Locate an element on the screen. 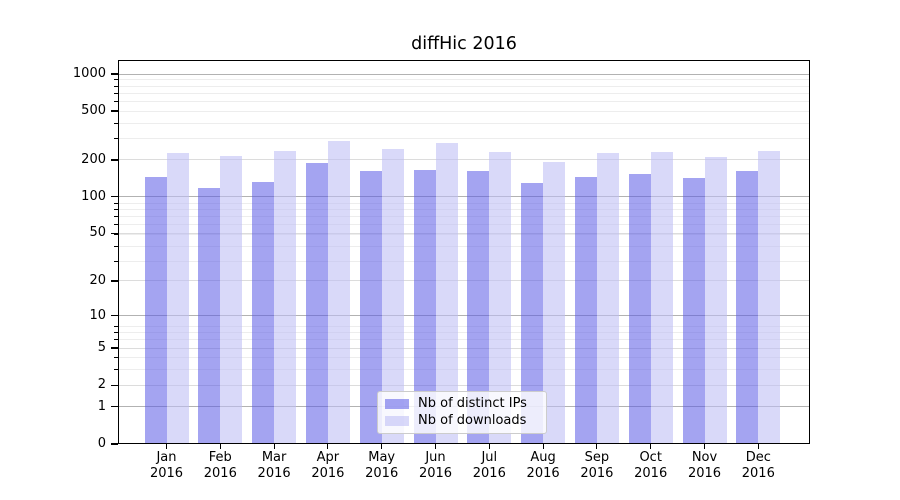  bar-downloads-jan-2016 is located at coordinates (177, 298).